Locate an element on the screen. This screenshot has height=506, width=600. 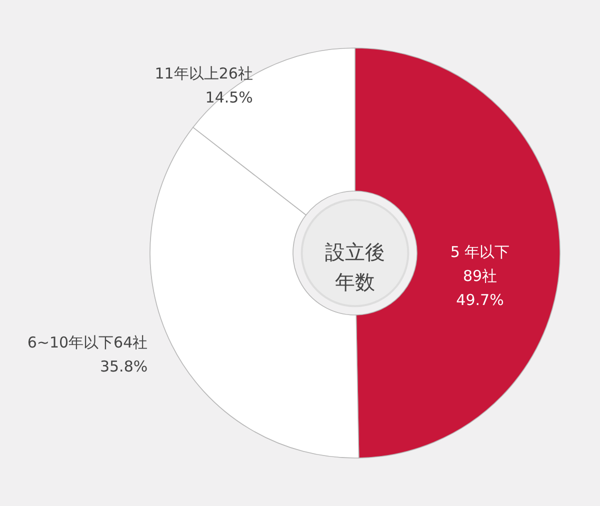
data-label: 14.5% is located at coordinates (229, 97).